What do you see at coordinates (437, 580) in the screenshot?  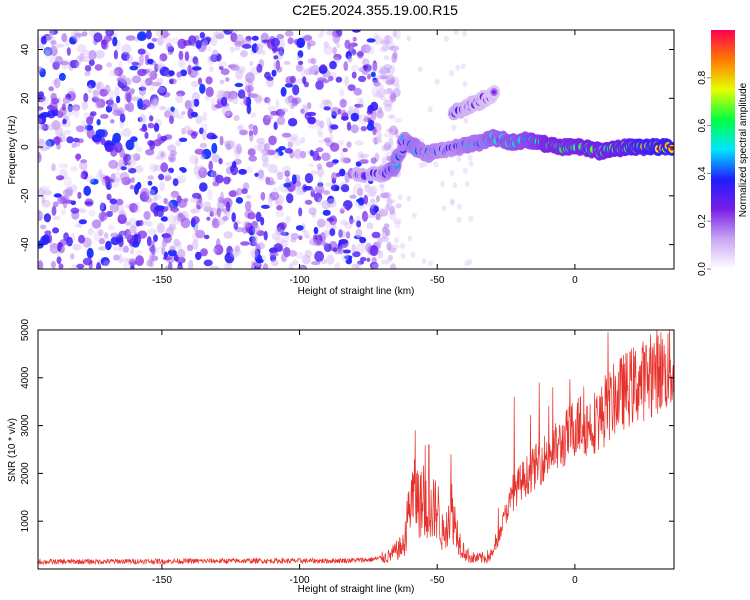 I see `x-tick-label: -50` at bounding box center [437, 580].